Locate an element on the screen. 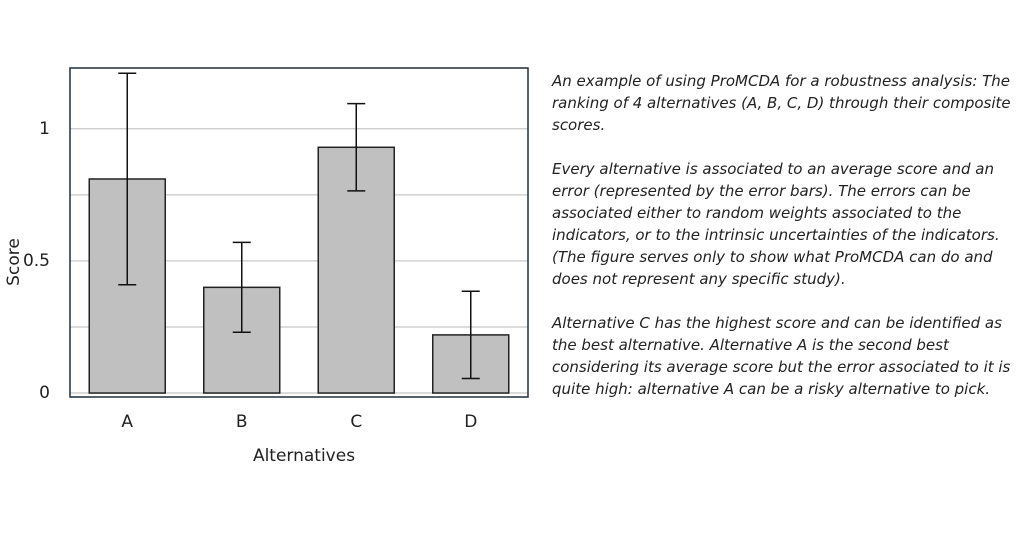 The width and height of the screenshot is (1024, 550). y-axis-label: Score is located at coordinates (14, 262).